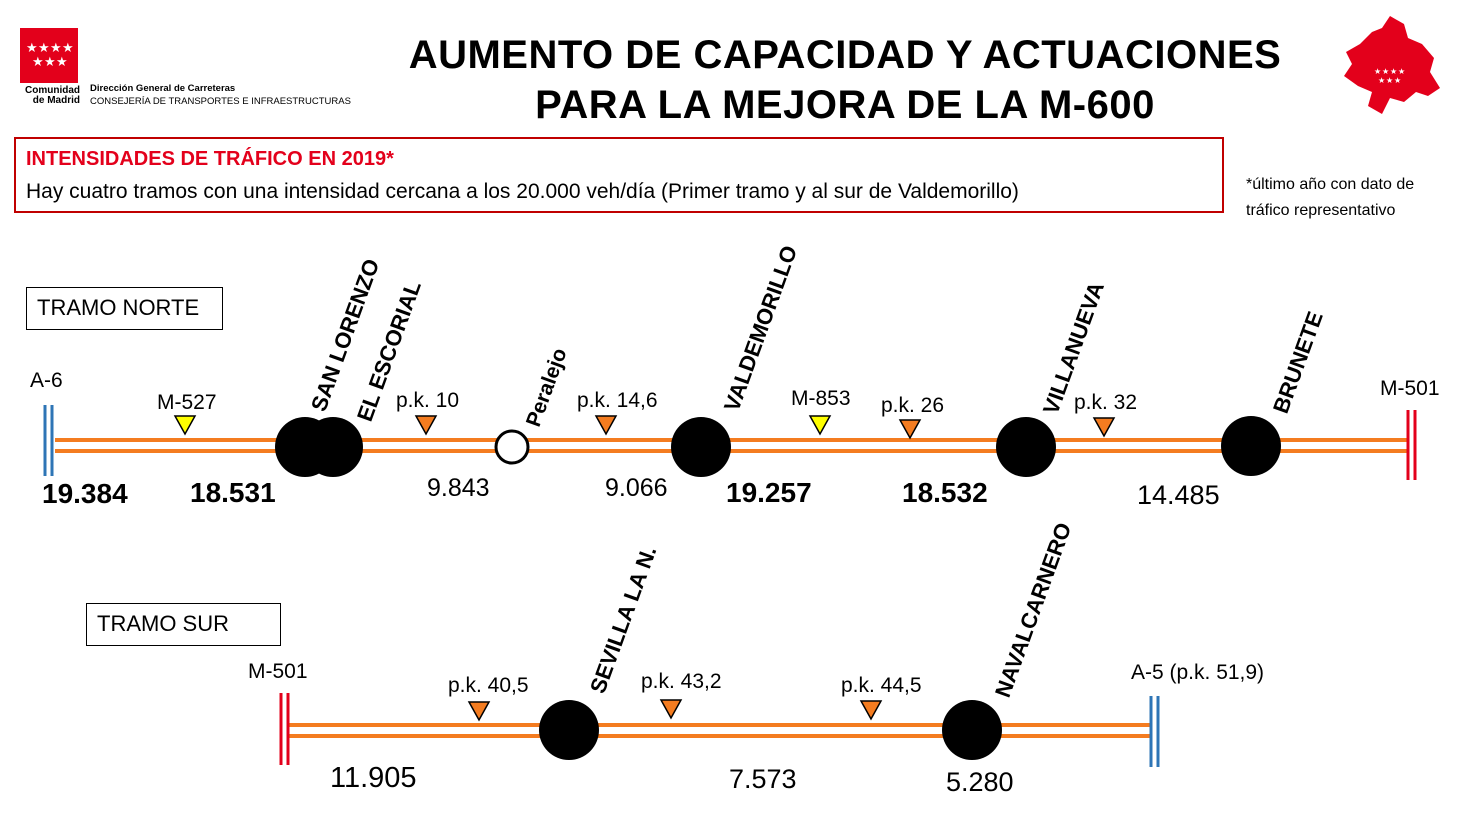  Describe the element at coordinates (671, 709) in the screenshot. I see `marker-pk432-icon` at that location.